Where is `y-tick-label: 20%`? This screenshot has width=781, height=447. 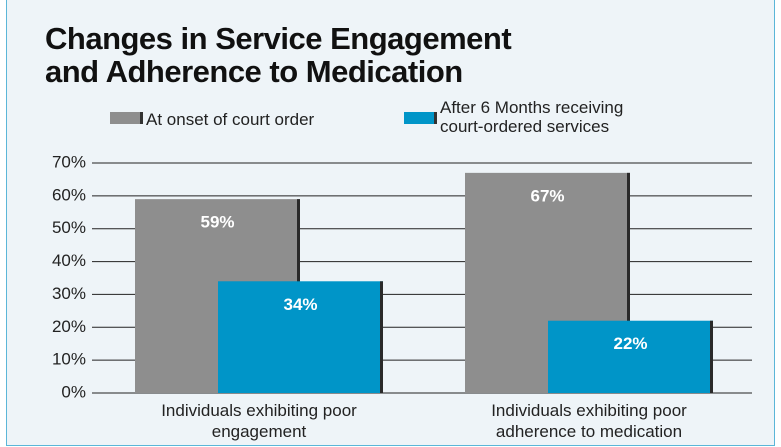
y-tick-label: 20% is located at coordinates (69, 326).